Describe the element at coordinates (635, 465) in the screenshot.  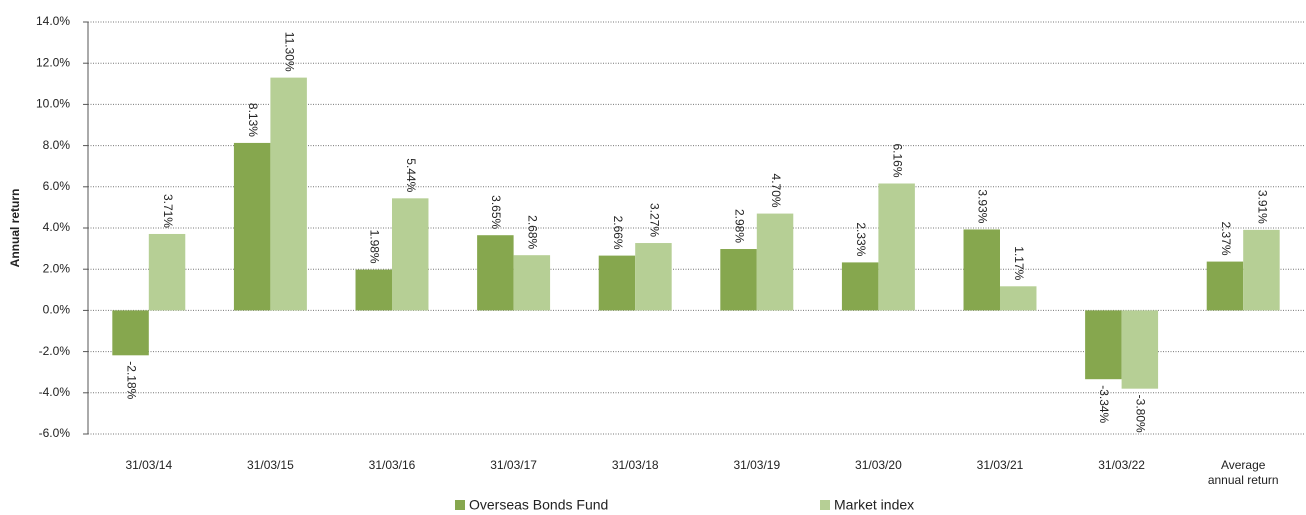
I see `x-tick-label: 31/03/18` at that location.